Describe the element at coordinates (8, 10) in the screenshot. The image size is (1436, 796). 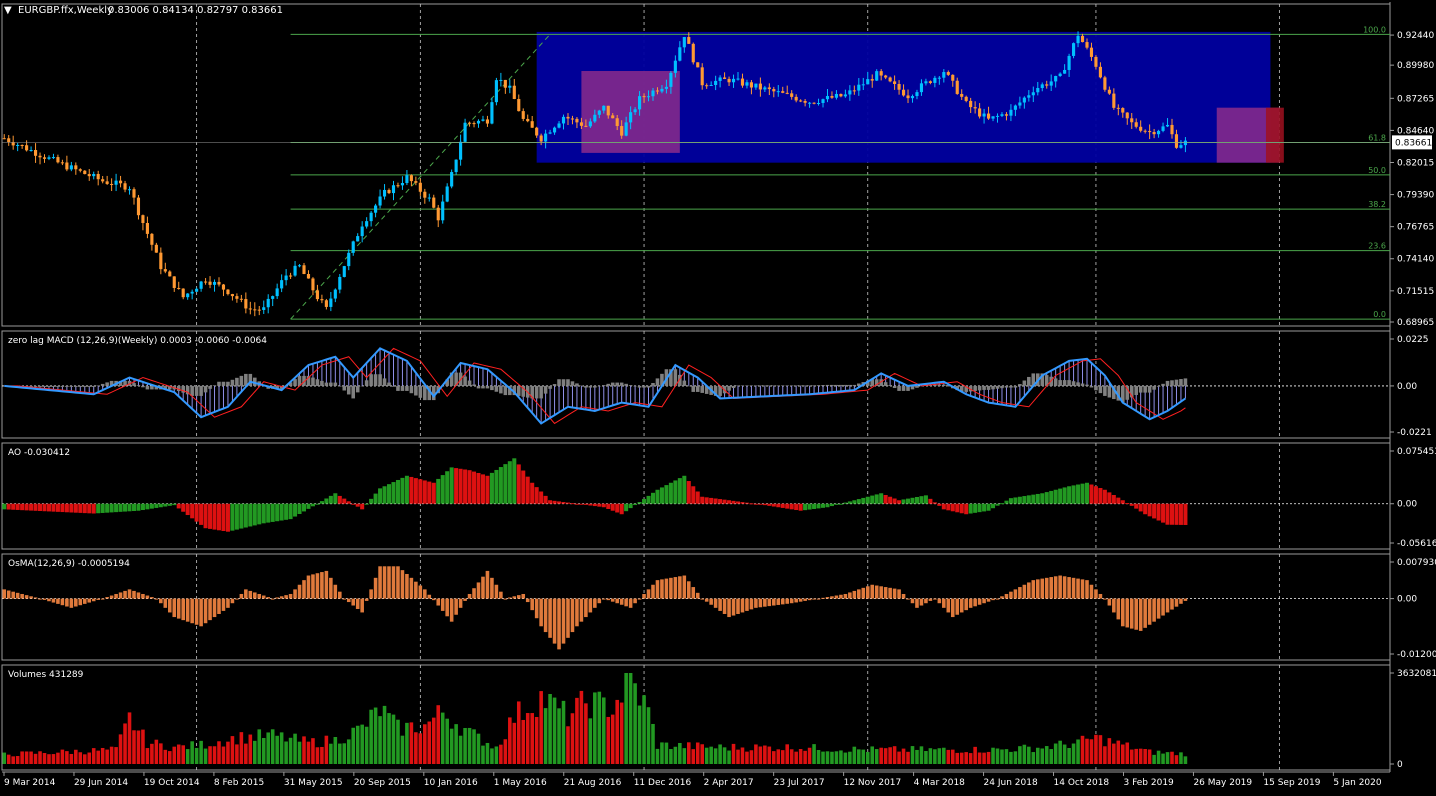
I see `triangle-down-icon: ▼` at that location.